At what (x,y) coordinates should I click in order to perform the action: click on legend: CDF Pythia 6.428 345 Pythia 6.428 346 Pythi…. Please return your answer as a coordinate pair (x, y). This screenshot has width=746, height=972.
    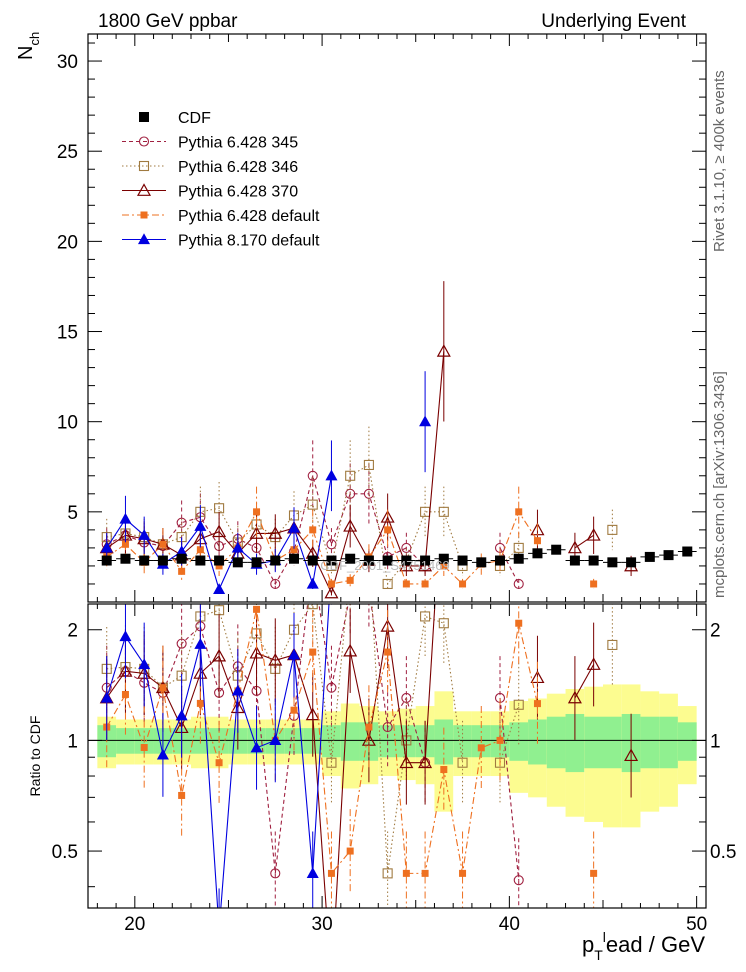
    Looking at the image, I should click on (221, 180).